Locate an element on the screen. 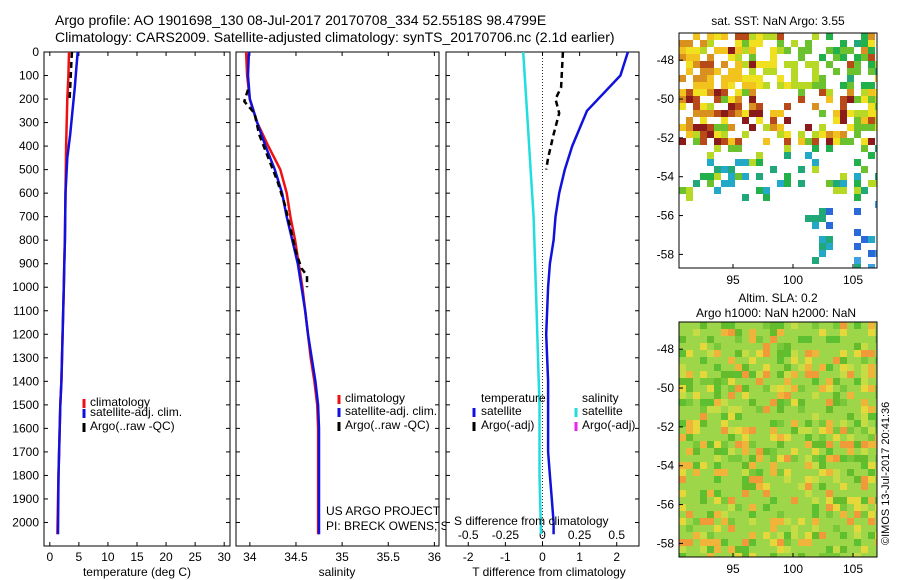 Image resolution: width=900 pixels, height=580 pixels. lat-tick-label: -52 is located at coordinates (666, 138).